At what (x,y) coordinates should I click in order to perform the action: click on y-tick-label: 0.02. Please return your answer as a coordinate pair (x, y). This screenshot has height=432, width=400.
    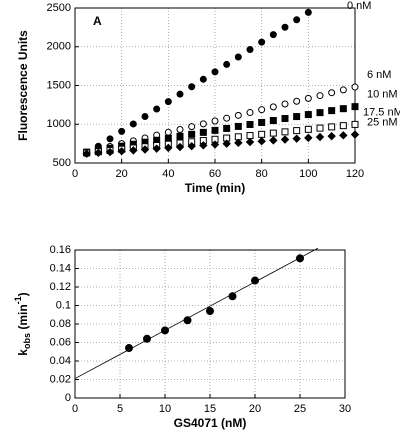
    Looking at the image, I should click on (60, 379).